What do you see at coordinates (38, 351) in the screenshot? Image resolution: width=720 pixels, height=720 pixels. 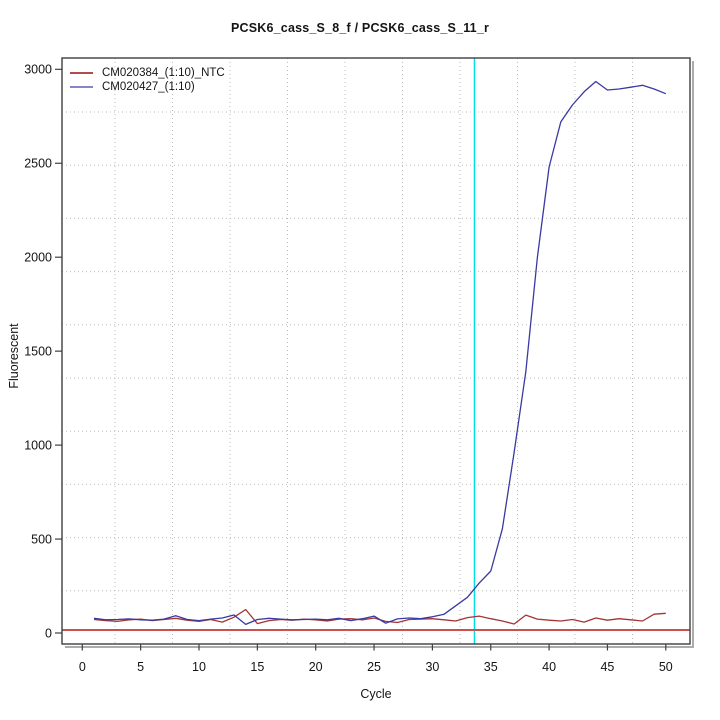 I see `y-tick-label: 1500` at bounding box center [38, 351].